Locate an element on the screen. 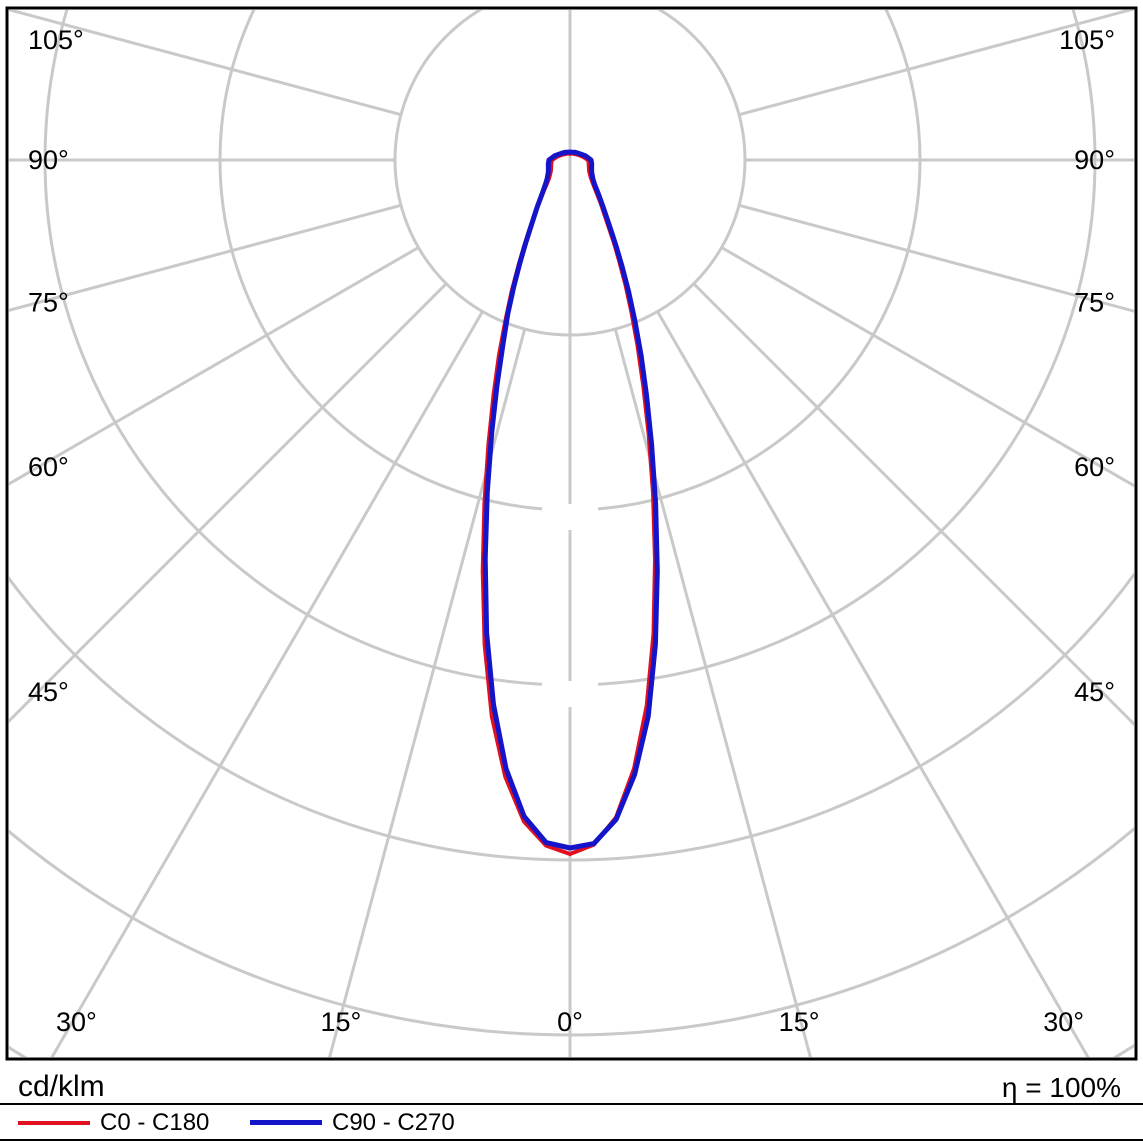 This screenshot has height=1143, width=1143. units-row: cd/klm η = 100% is located at coordinates (571, 1084).